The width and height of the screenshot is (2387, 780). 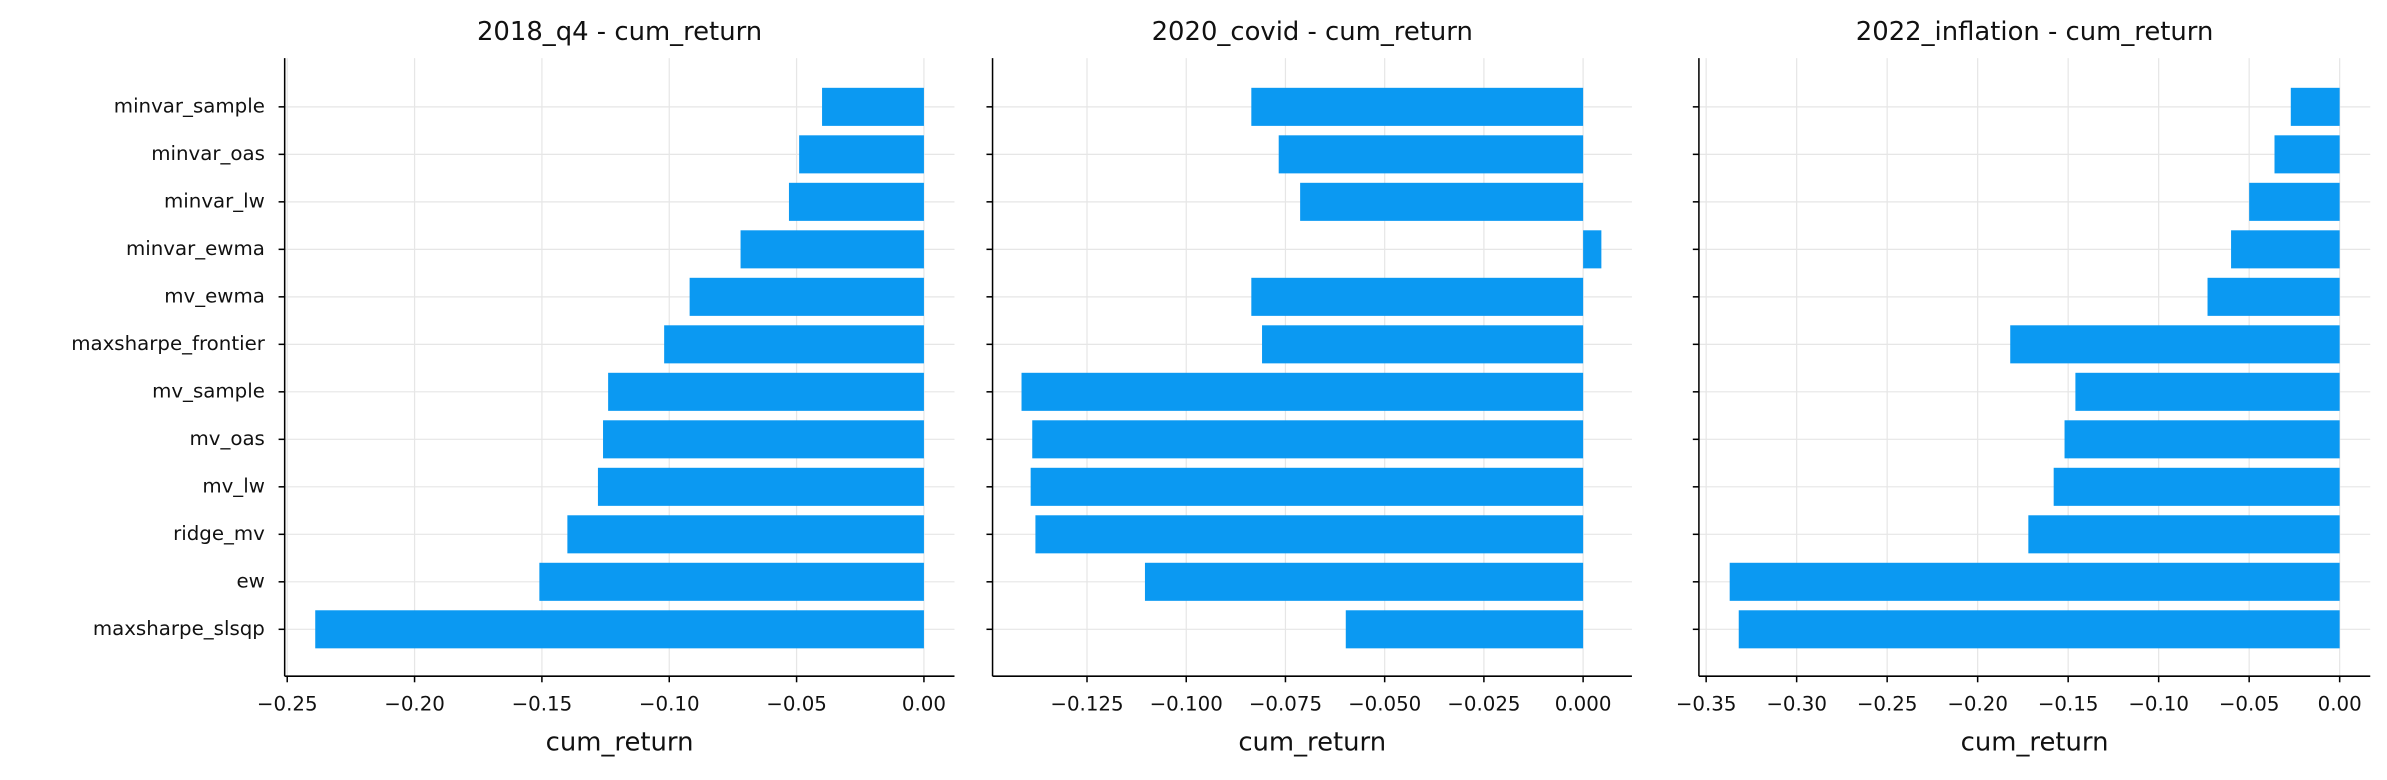 What do you see at coordinates (1312, 32) in the screenshot?
I see `chart-title: 2020_covid - cum_return` at bounding box center [1312, 32].